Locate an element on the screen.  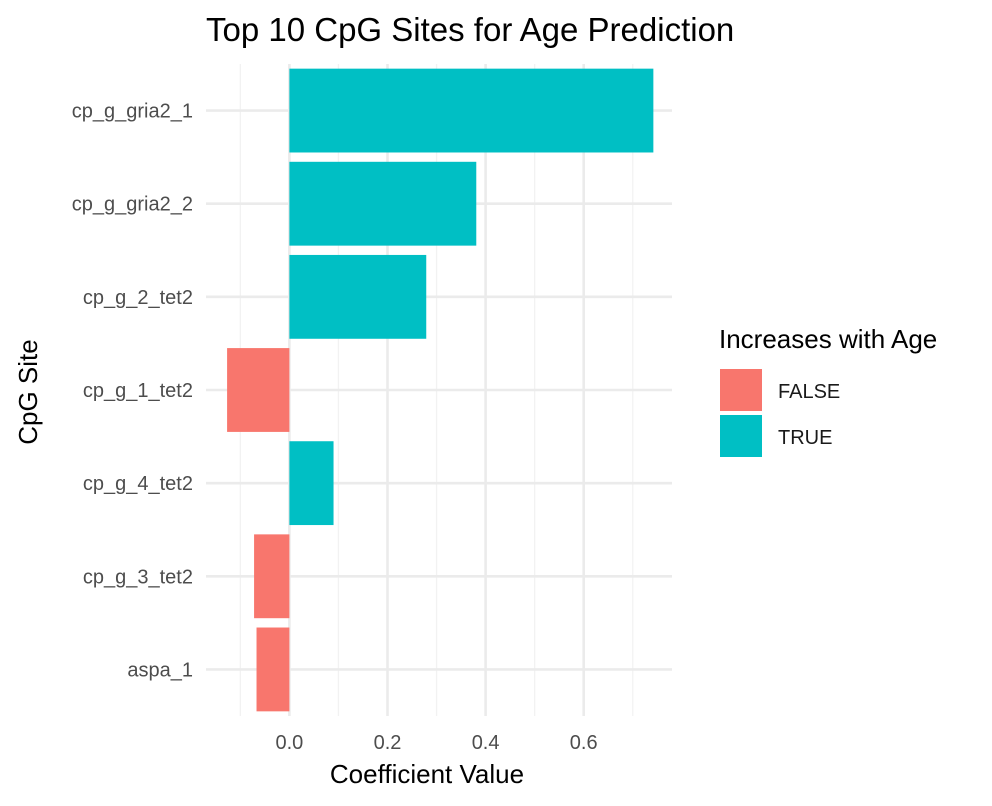
y-tick-label: aspa_1 is located at coordinates (160, 670).